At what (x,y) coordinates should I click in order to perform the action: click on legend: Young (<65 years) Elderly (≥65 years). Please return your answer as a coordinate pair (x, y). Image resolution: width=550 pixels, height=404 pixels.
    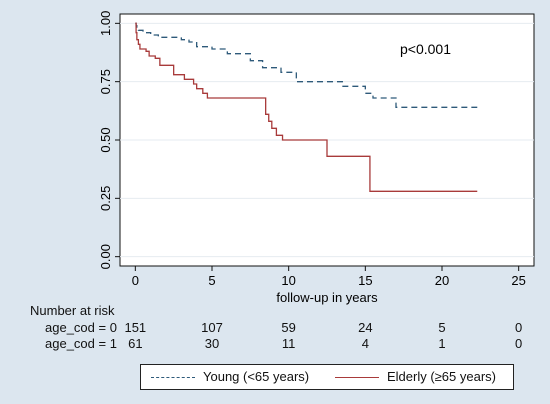
    Looking at the image, I should click on (327, 377).